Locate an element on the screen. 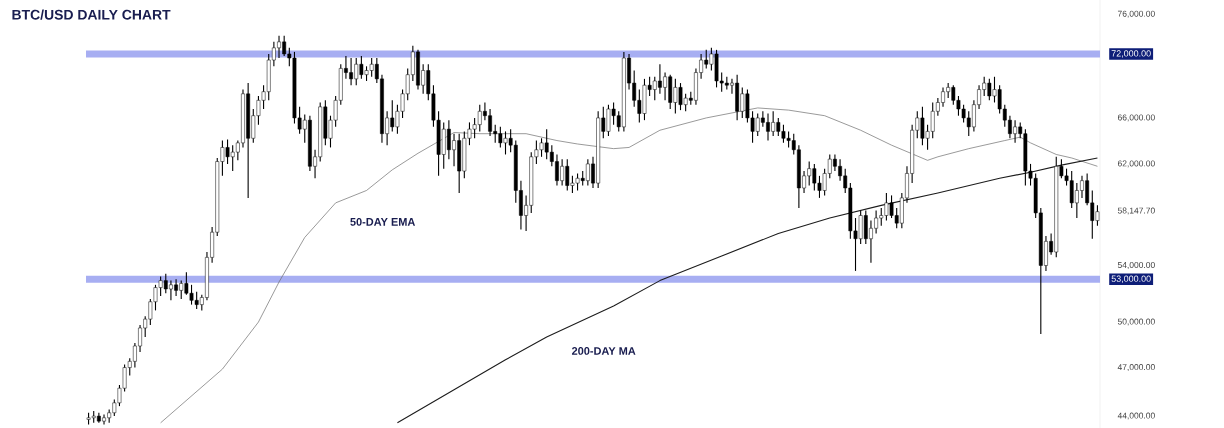  series-label: 200-DAY MA is located at coordinates (603, 351).